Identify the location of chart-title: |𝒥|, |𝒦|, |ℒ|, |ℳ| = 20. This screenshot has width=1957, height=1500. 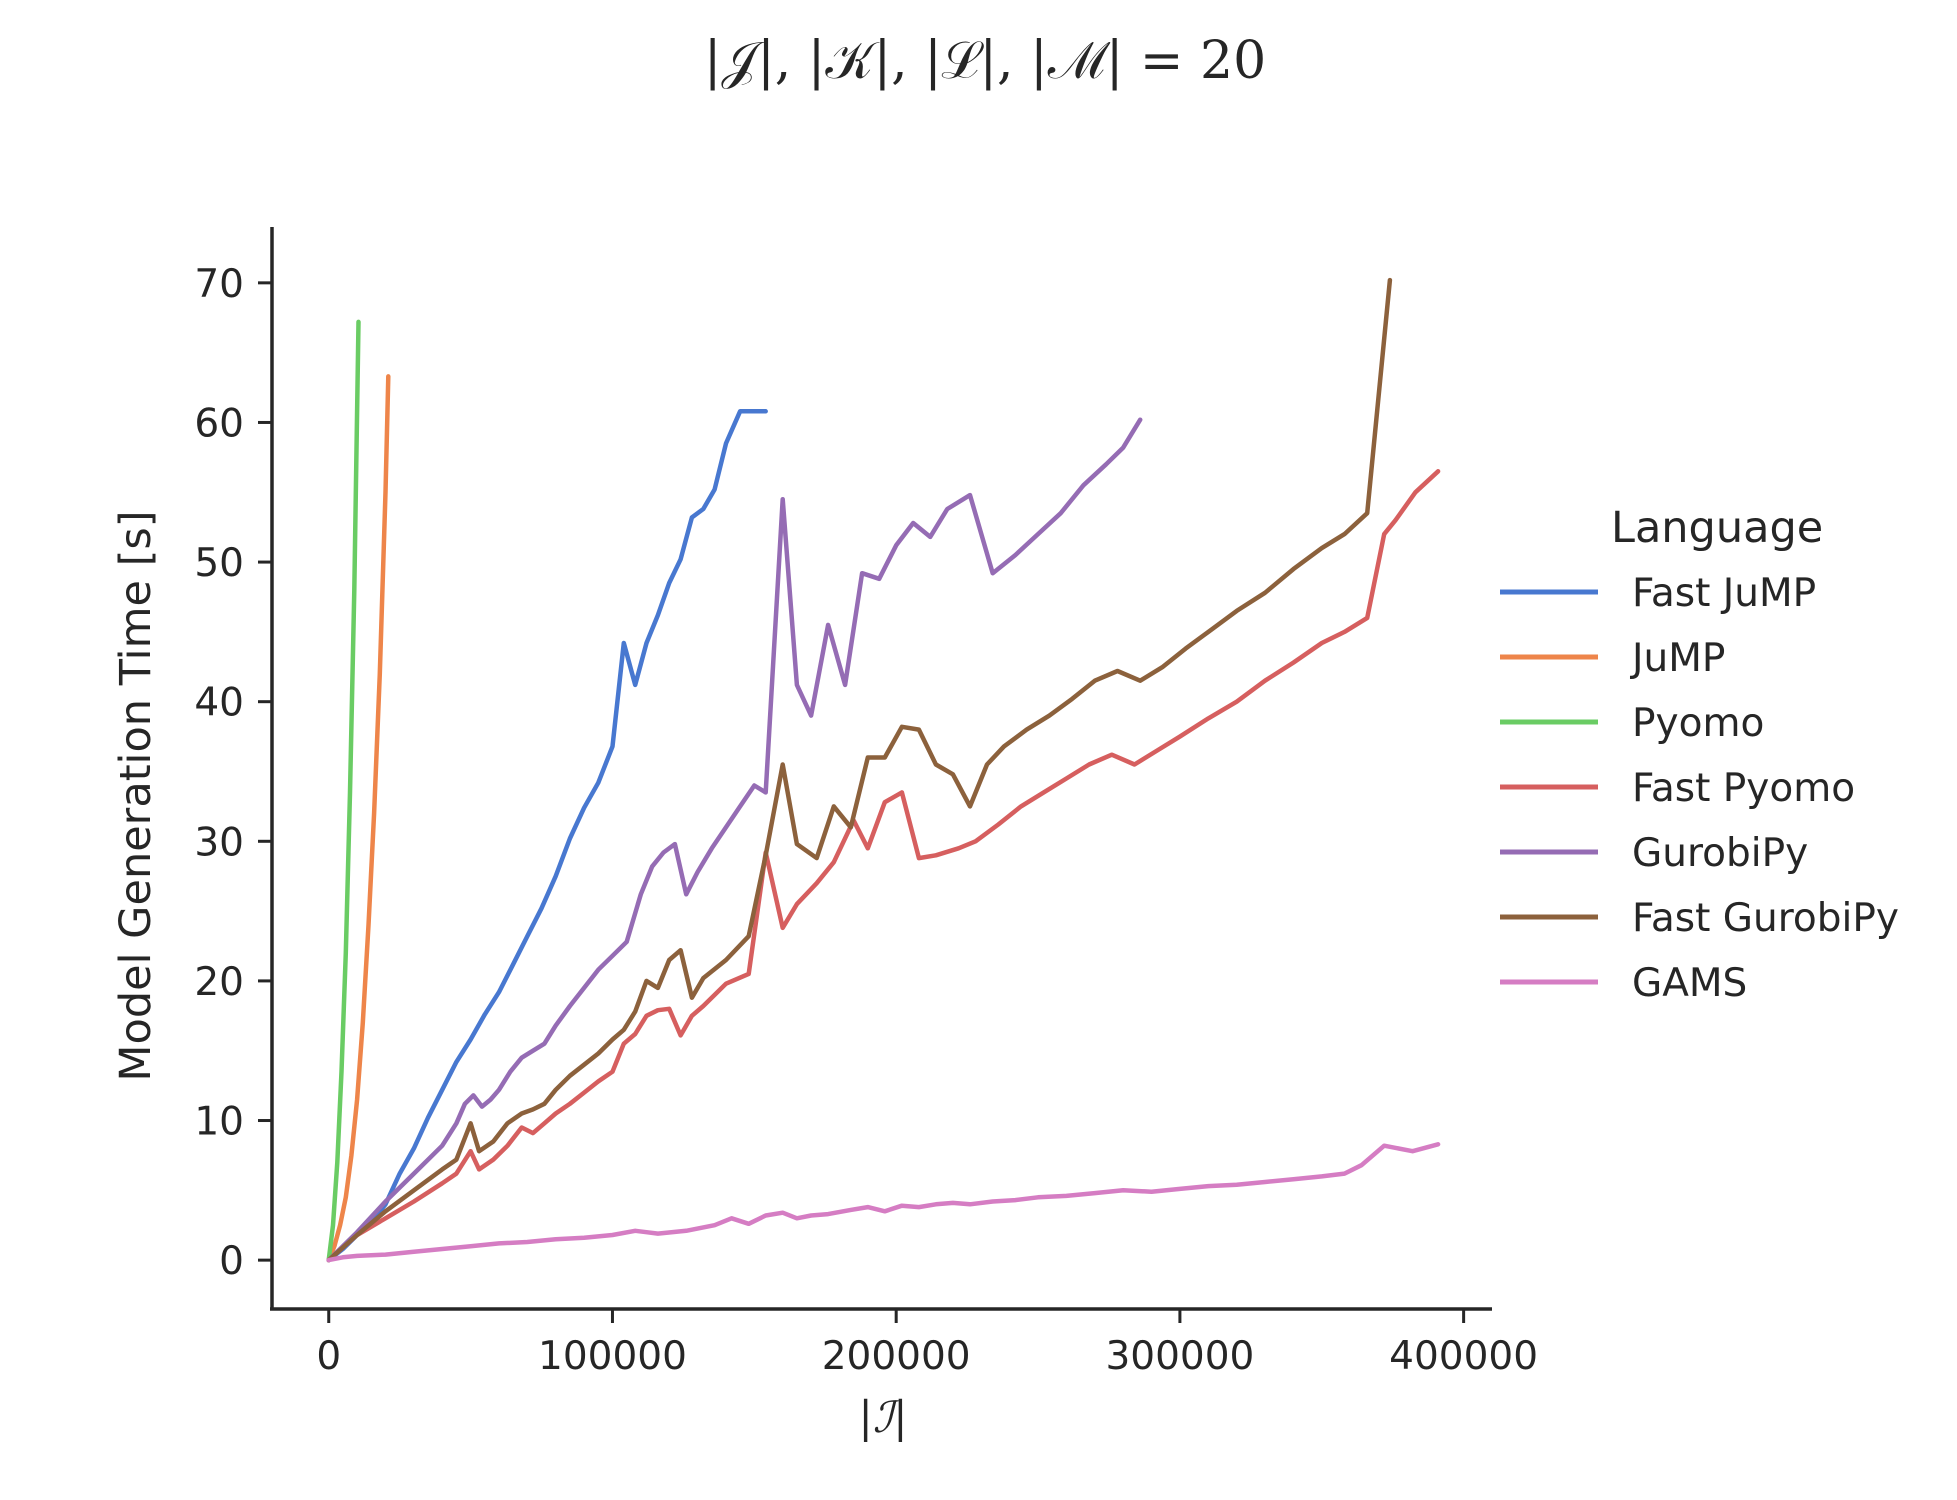
(985, 61).